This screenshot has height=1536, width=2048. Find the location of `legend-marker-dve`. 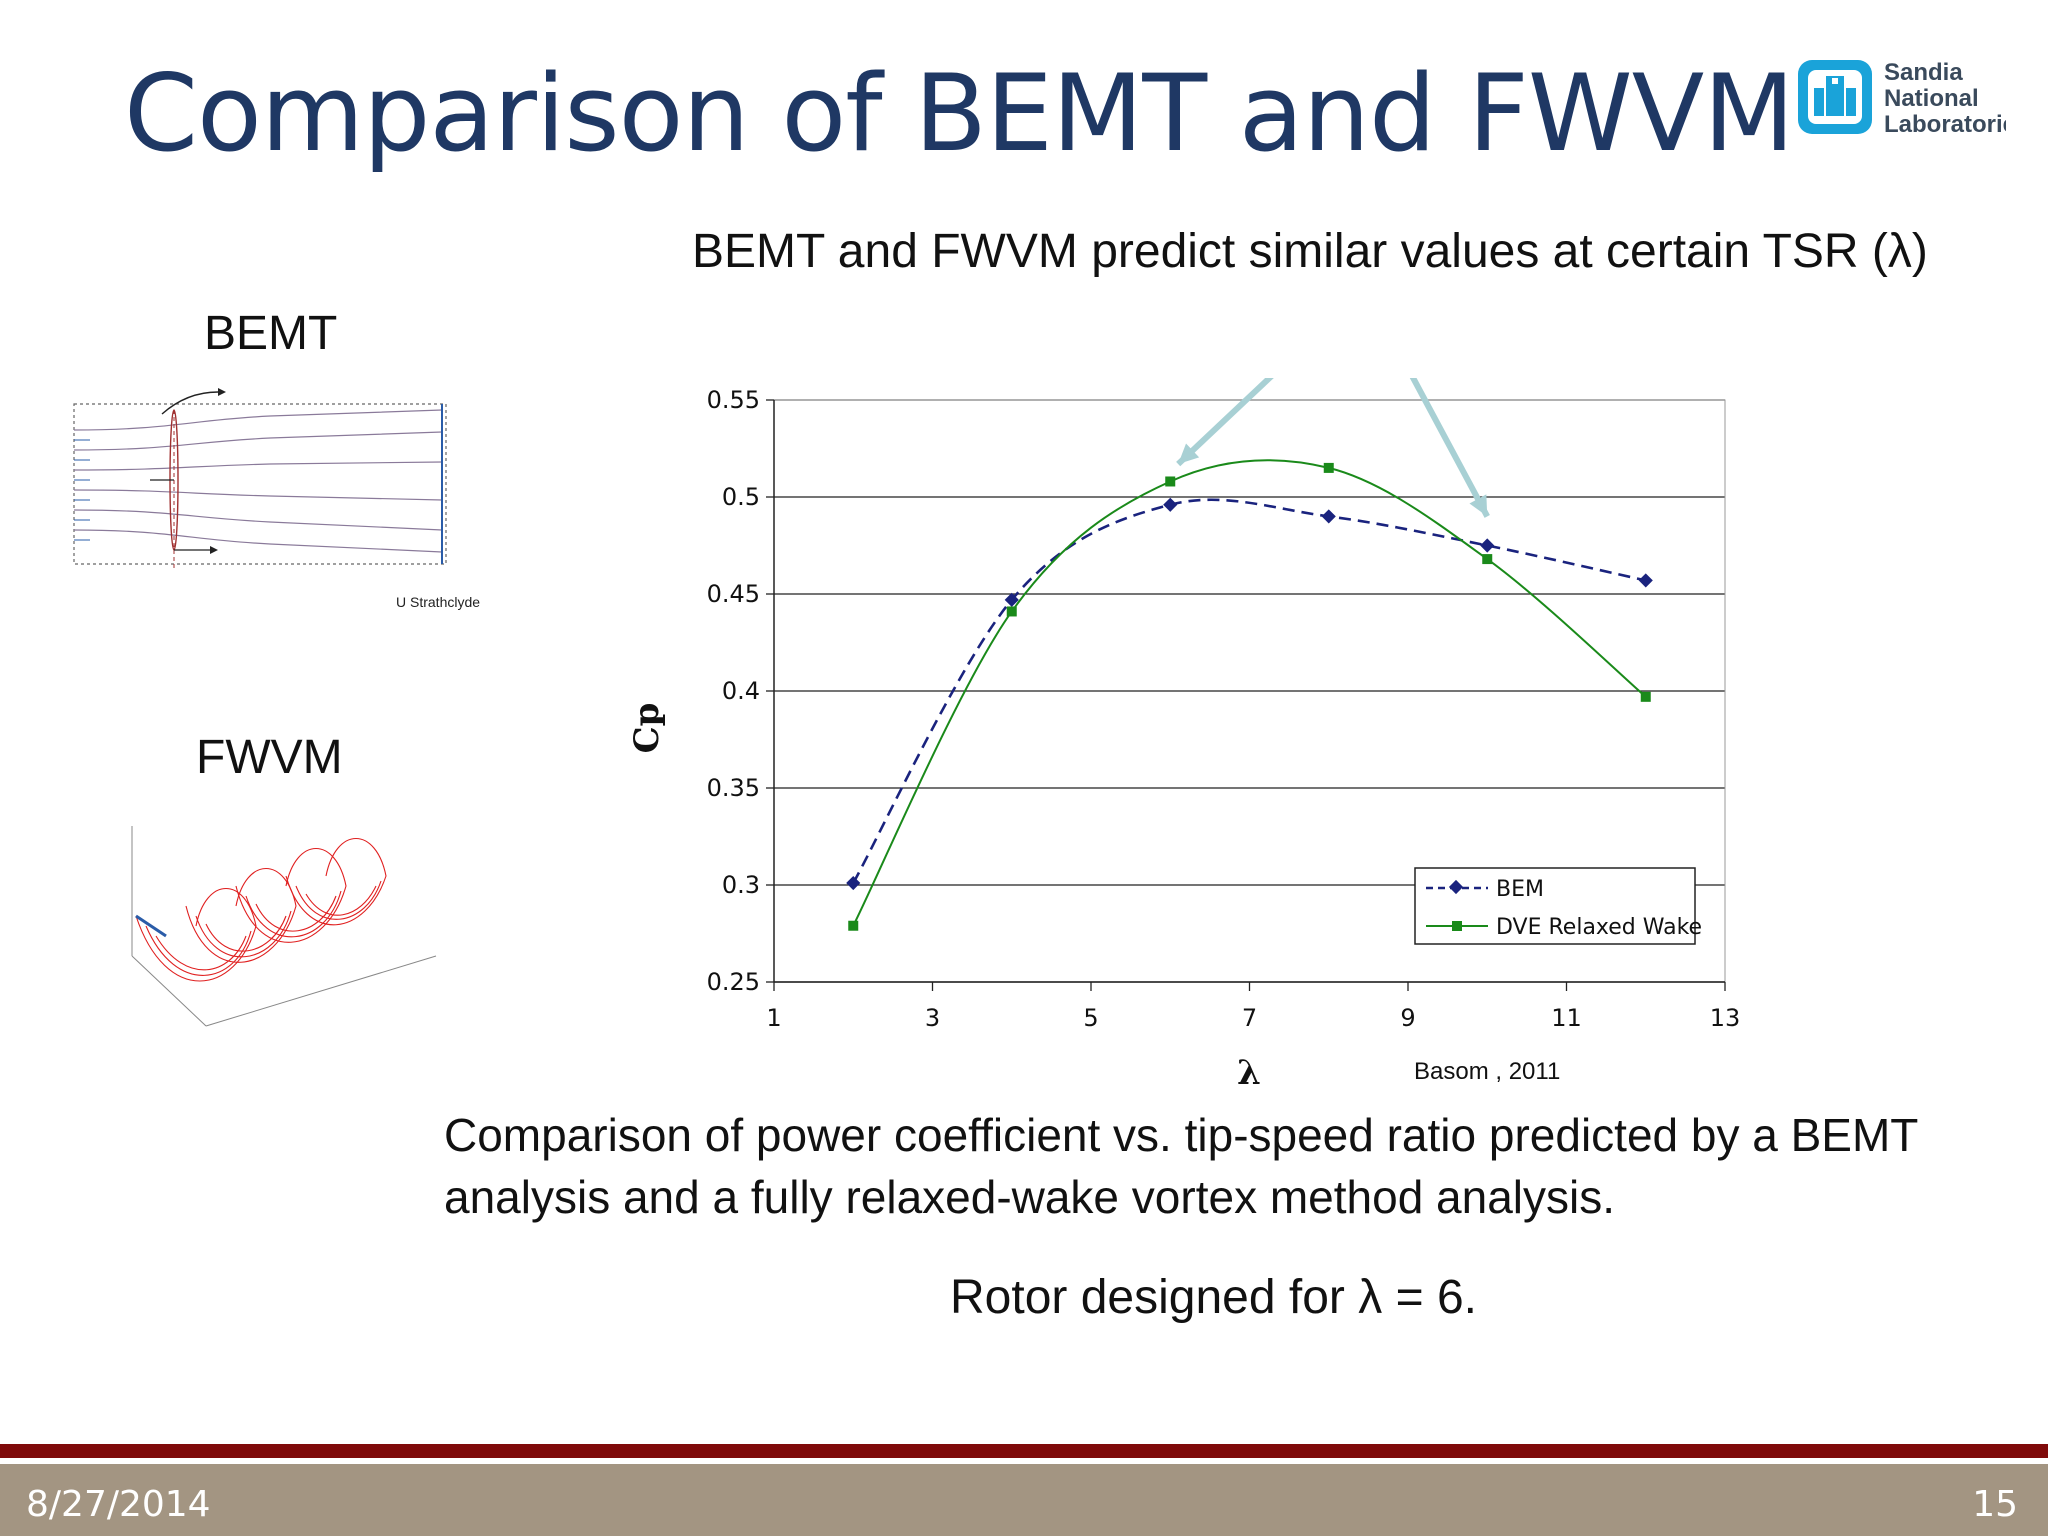

legend-marker-dve is located at coordinates (1457, 926).